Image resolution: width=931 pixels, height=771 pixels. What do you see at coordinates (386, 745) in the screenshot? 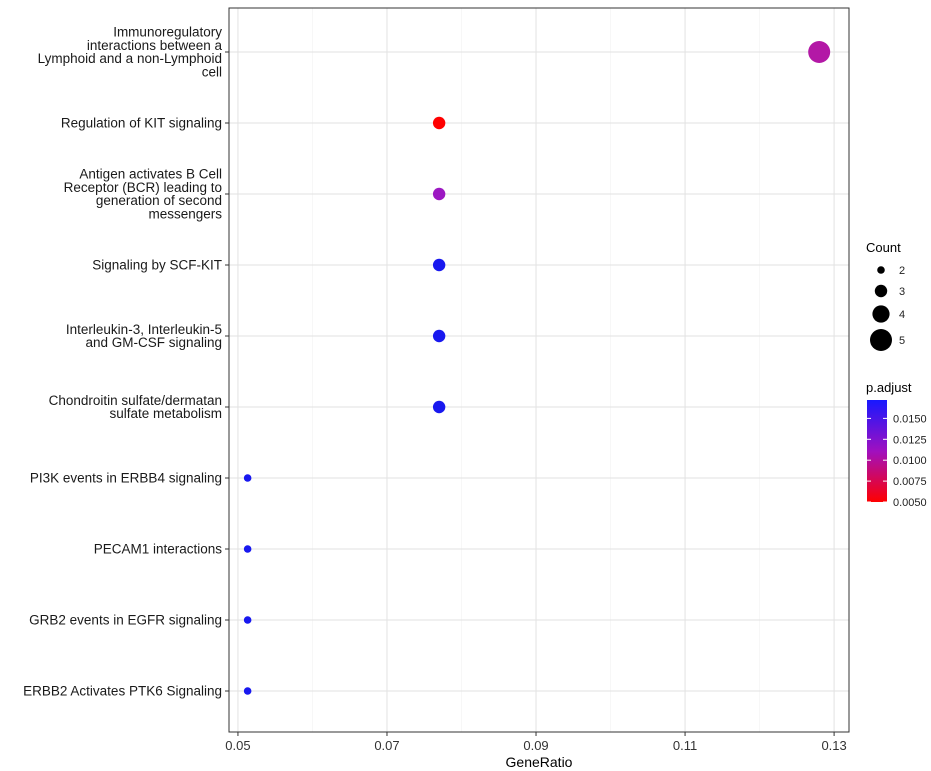
I see `x-axis-tick-label: 0.07` at bounding box center [386, 745].